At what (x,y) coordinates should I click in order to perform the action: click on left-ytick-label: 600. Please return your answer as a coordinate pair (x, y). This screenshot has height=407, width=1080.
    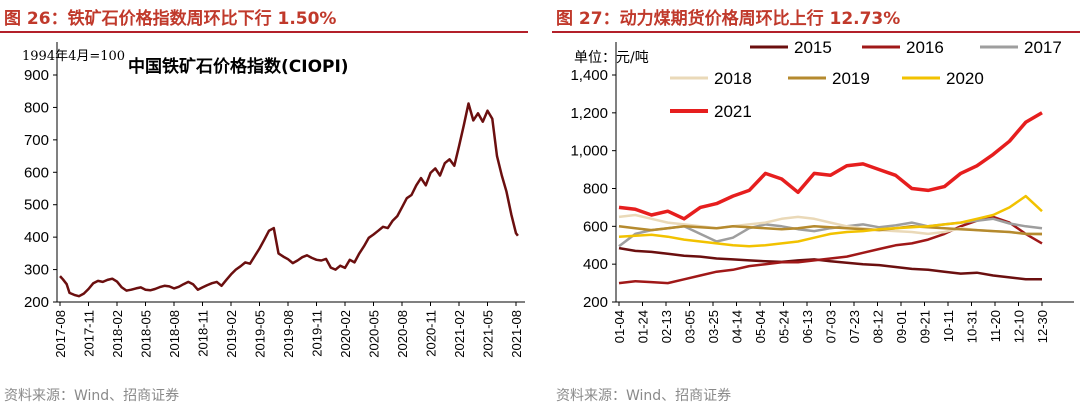
    Looking at the image, I should click on (36, 172).